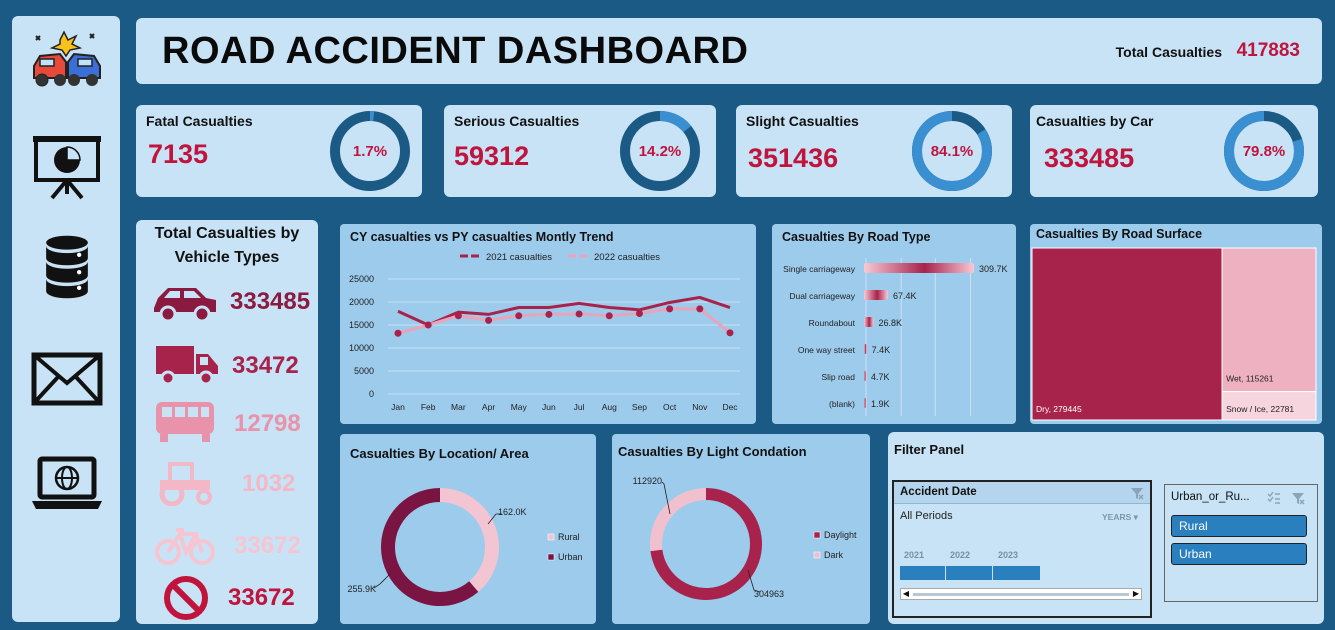  I want to click on x-tick-label: Jan, so click(398, 407).